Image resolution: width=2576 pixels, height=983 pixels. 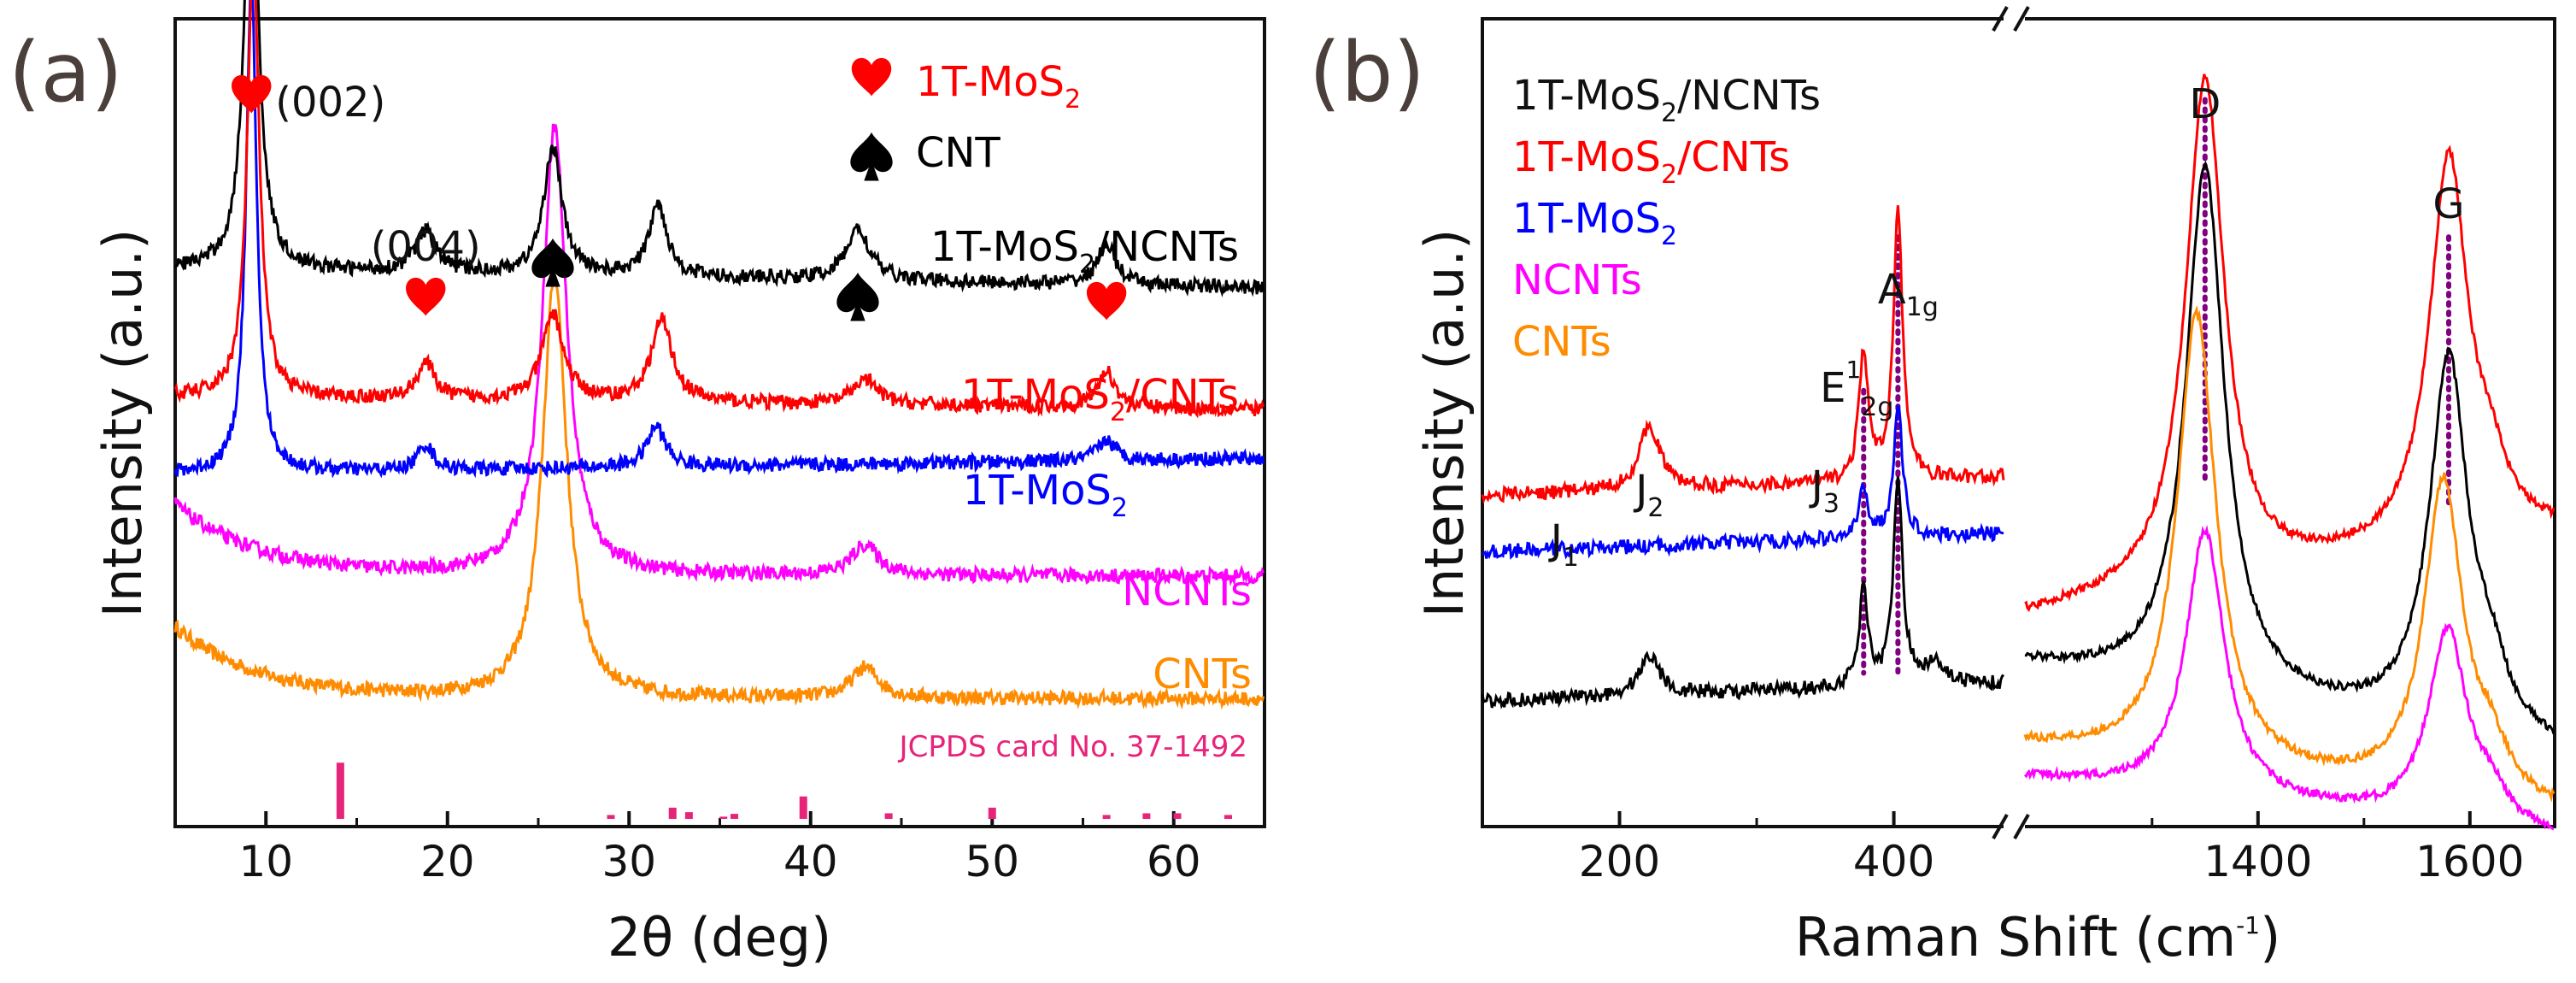 I want to click on x-tick-label: 30, so click(x=628, y=861).